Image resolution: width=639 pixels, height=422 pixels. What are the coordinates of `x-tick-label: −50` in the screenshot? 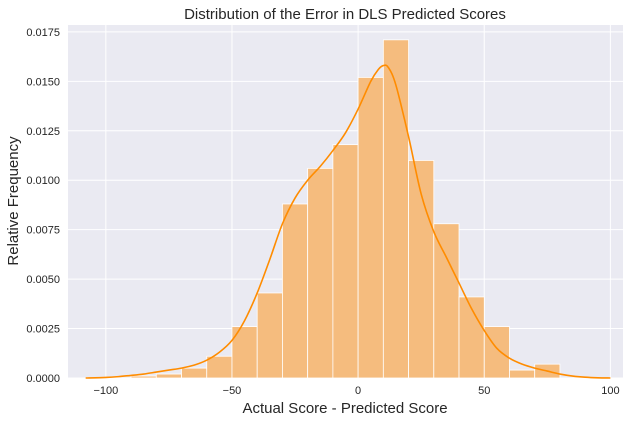 It's located at (232, 391).